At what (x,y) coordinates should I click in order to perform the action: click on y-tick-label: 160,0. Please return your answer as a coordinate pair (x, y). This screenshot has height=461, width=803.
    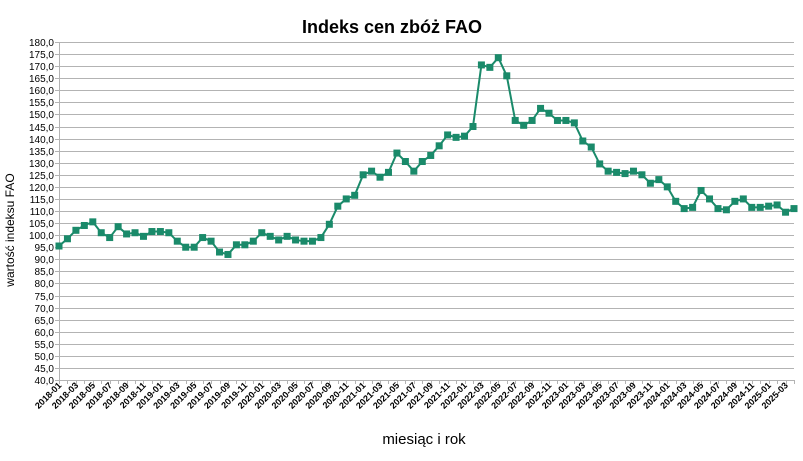
    Looking at the image, I should click on (41, 91).